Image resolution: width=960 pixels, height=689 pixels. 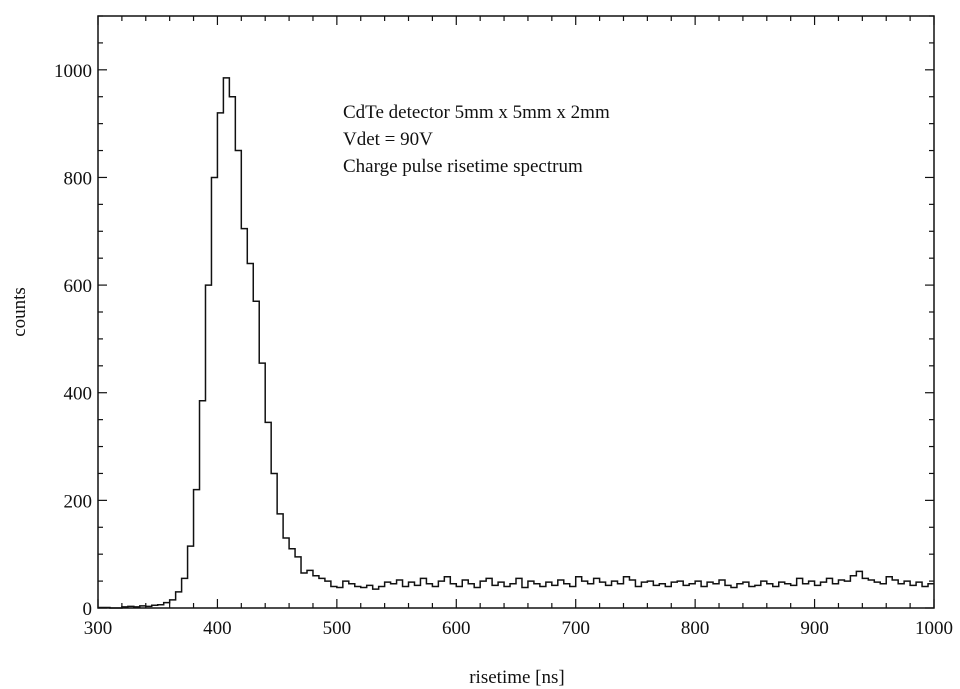 I want to click on y-tick-label: 400, so click(x=78, y=394).